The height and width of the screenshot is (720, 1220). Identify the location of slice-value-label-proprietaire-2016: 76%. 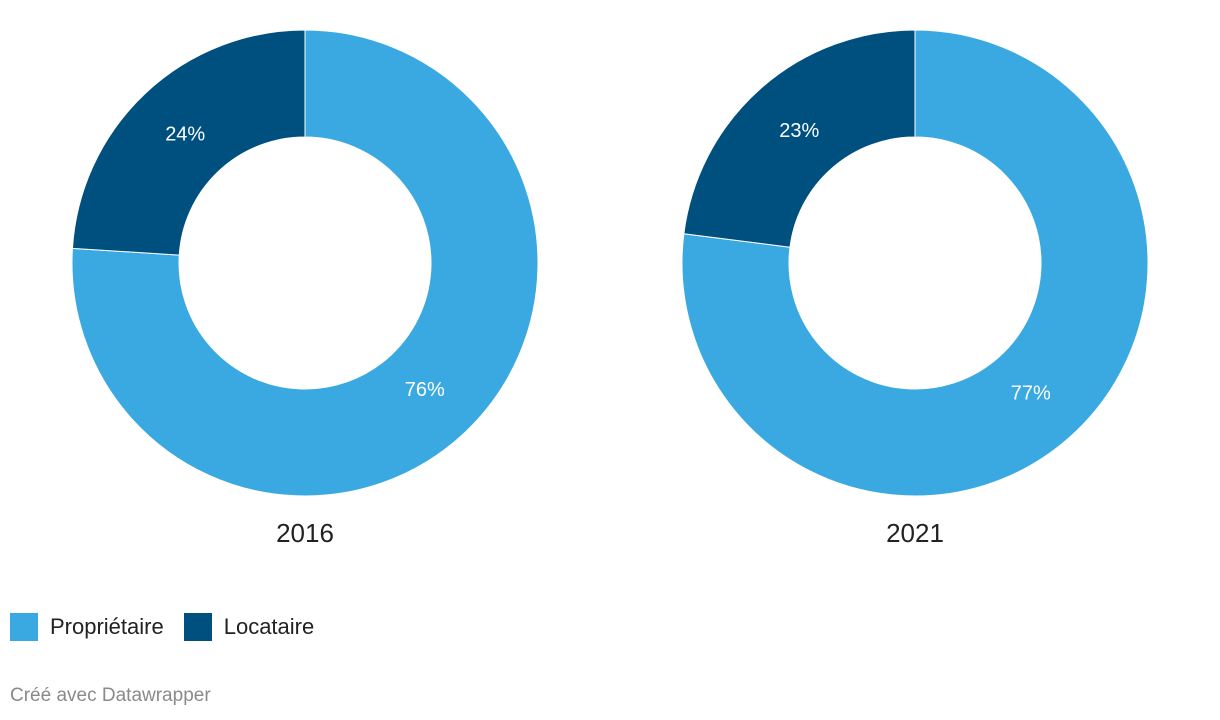
(425, 390).